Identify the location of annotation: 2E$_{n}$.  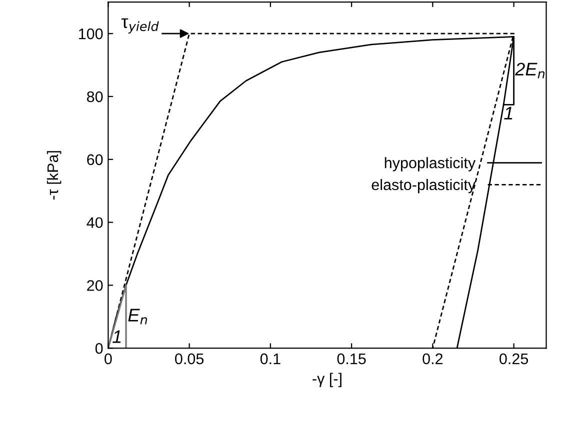
(529, 70).